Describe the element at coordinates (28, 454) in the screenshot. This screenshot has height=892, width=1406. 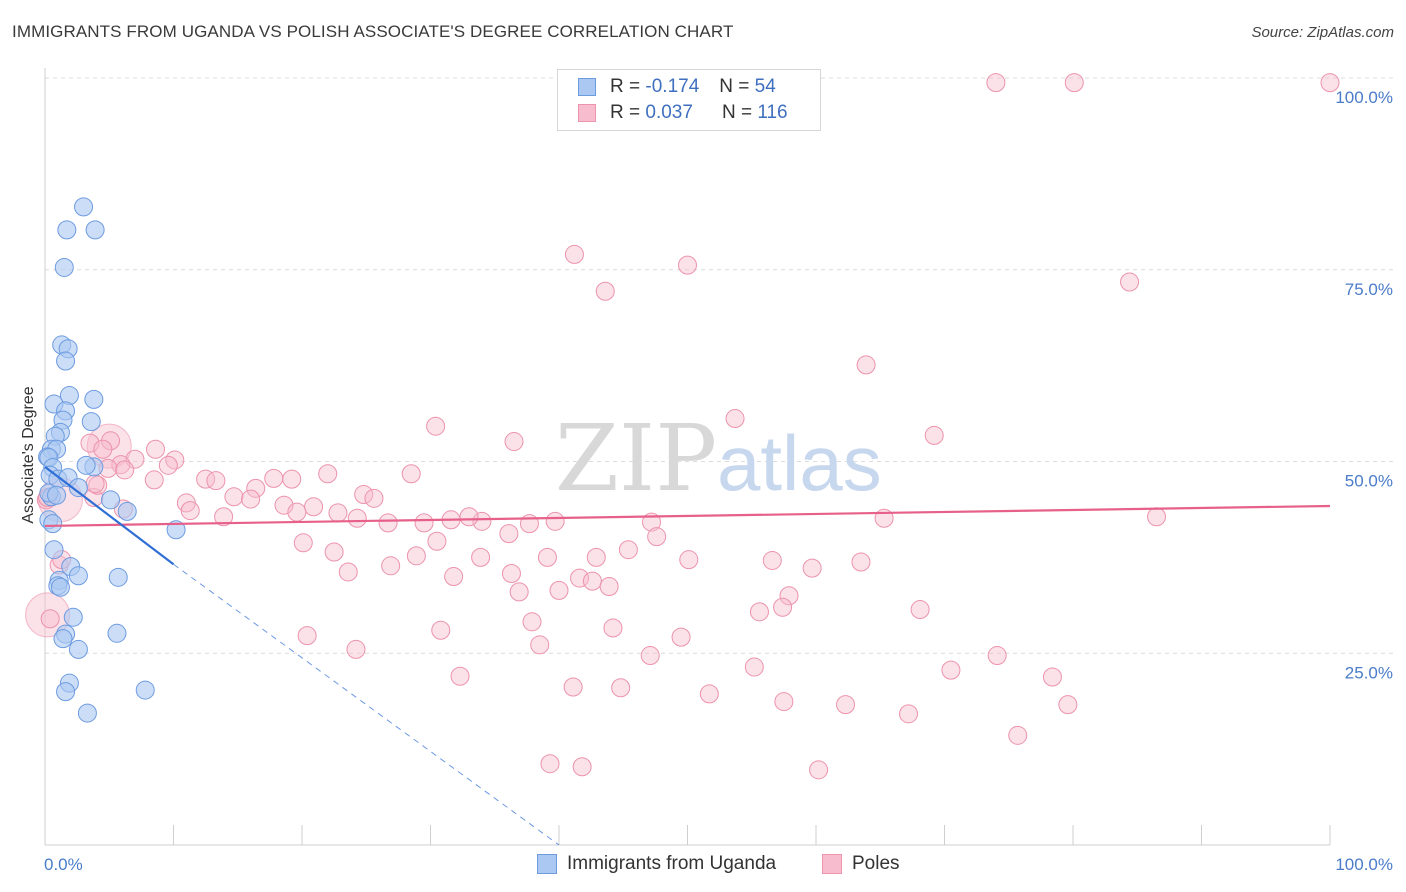
I see `y-axis-label: Associate's Degree` at that location.